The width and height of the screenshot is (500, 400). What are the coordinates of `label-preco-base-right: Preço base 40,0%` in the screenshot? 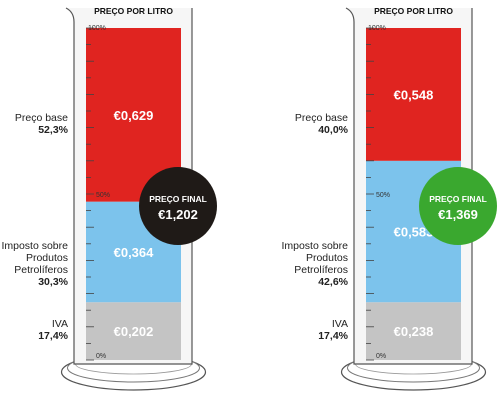 It's located at (321, 124).